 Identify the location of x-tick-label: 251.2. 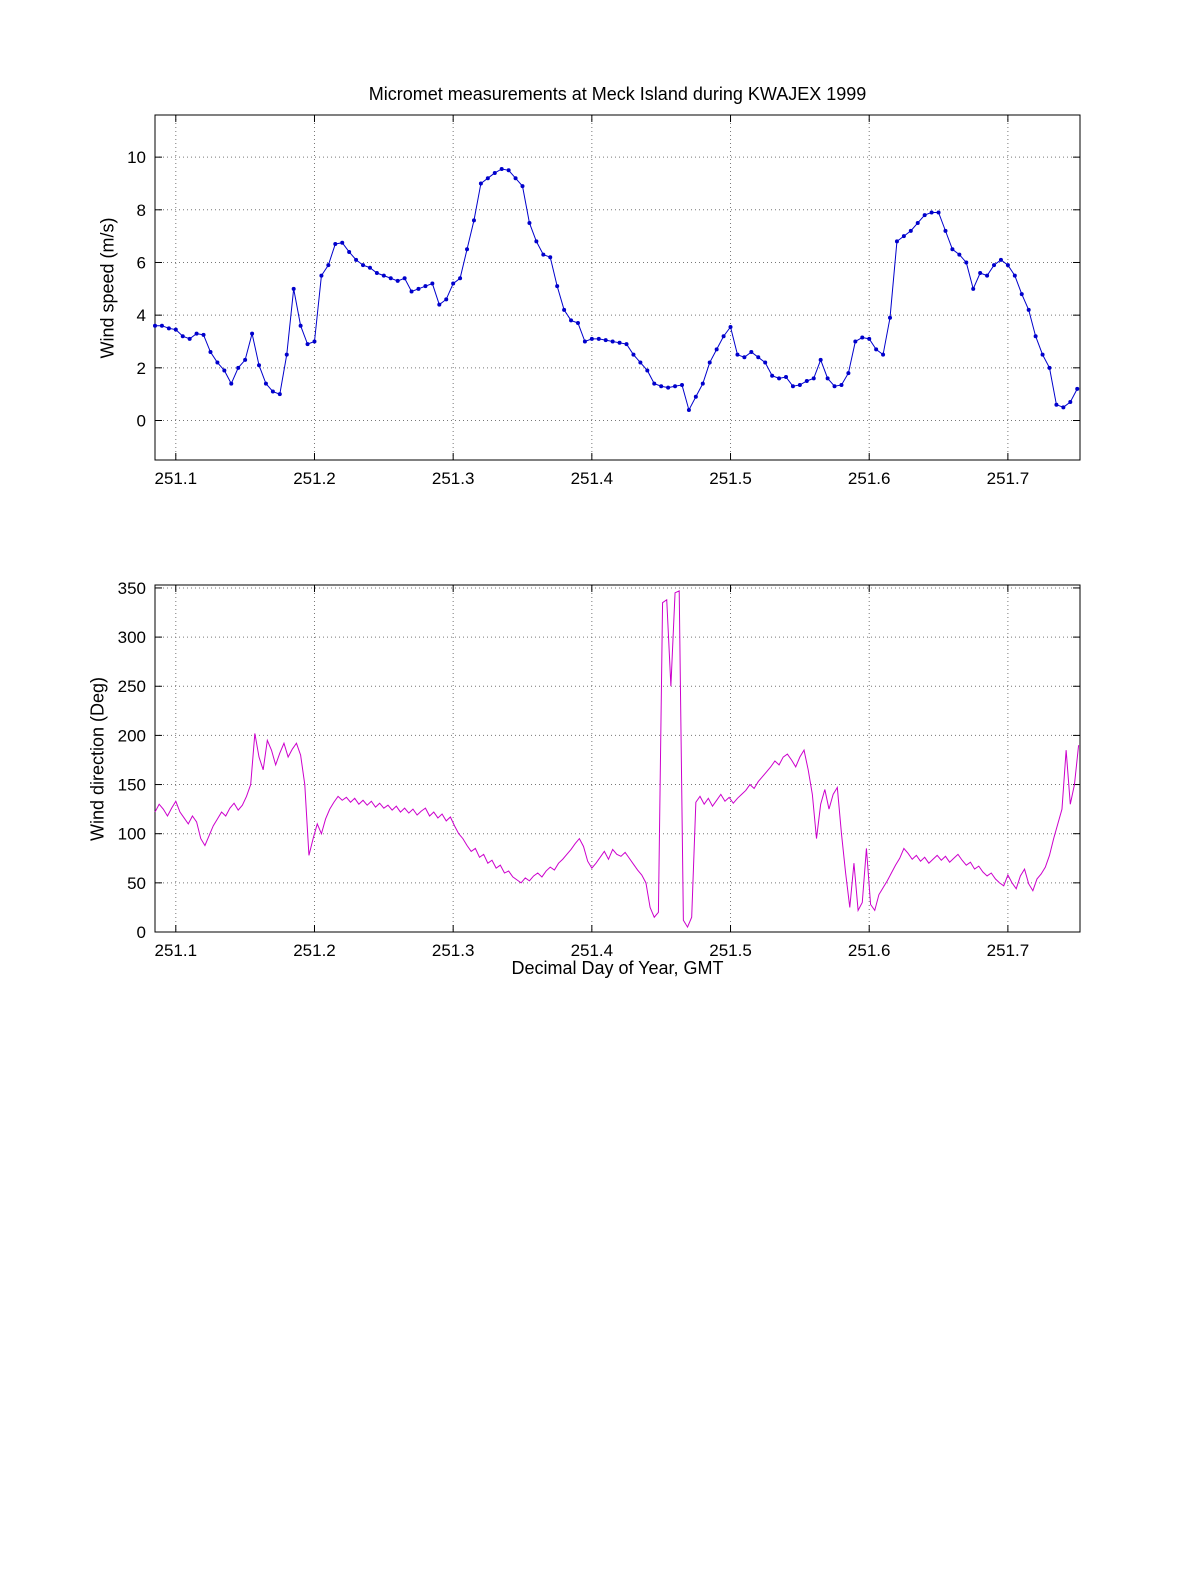
(314, 478).